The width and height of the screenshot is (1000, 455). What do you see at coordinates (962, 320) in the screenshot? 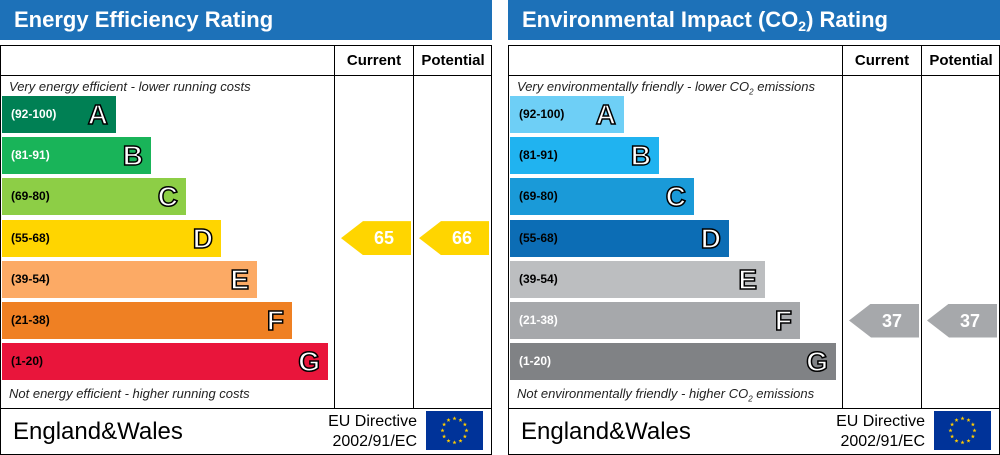
I see `potential-rating-arrow: 37` at bounding box center [962, 320].